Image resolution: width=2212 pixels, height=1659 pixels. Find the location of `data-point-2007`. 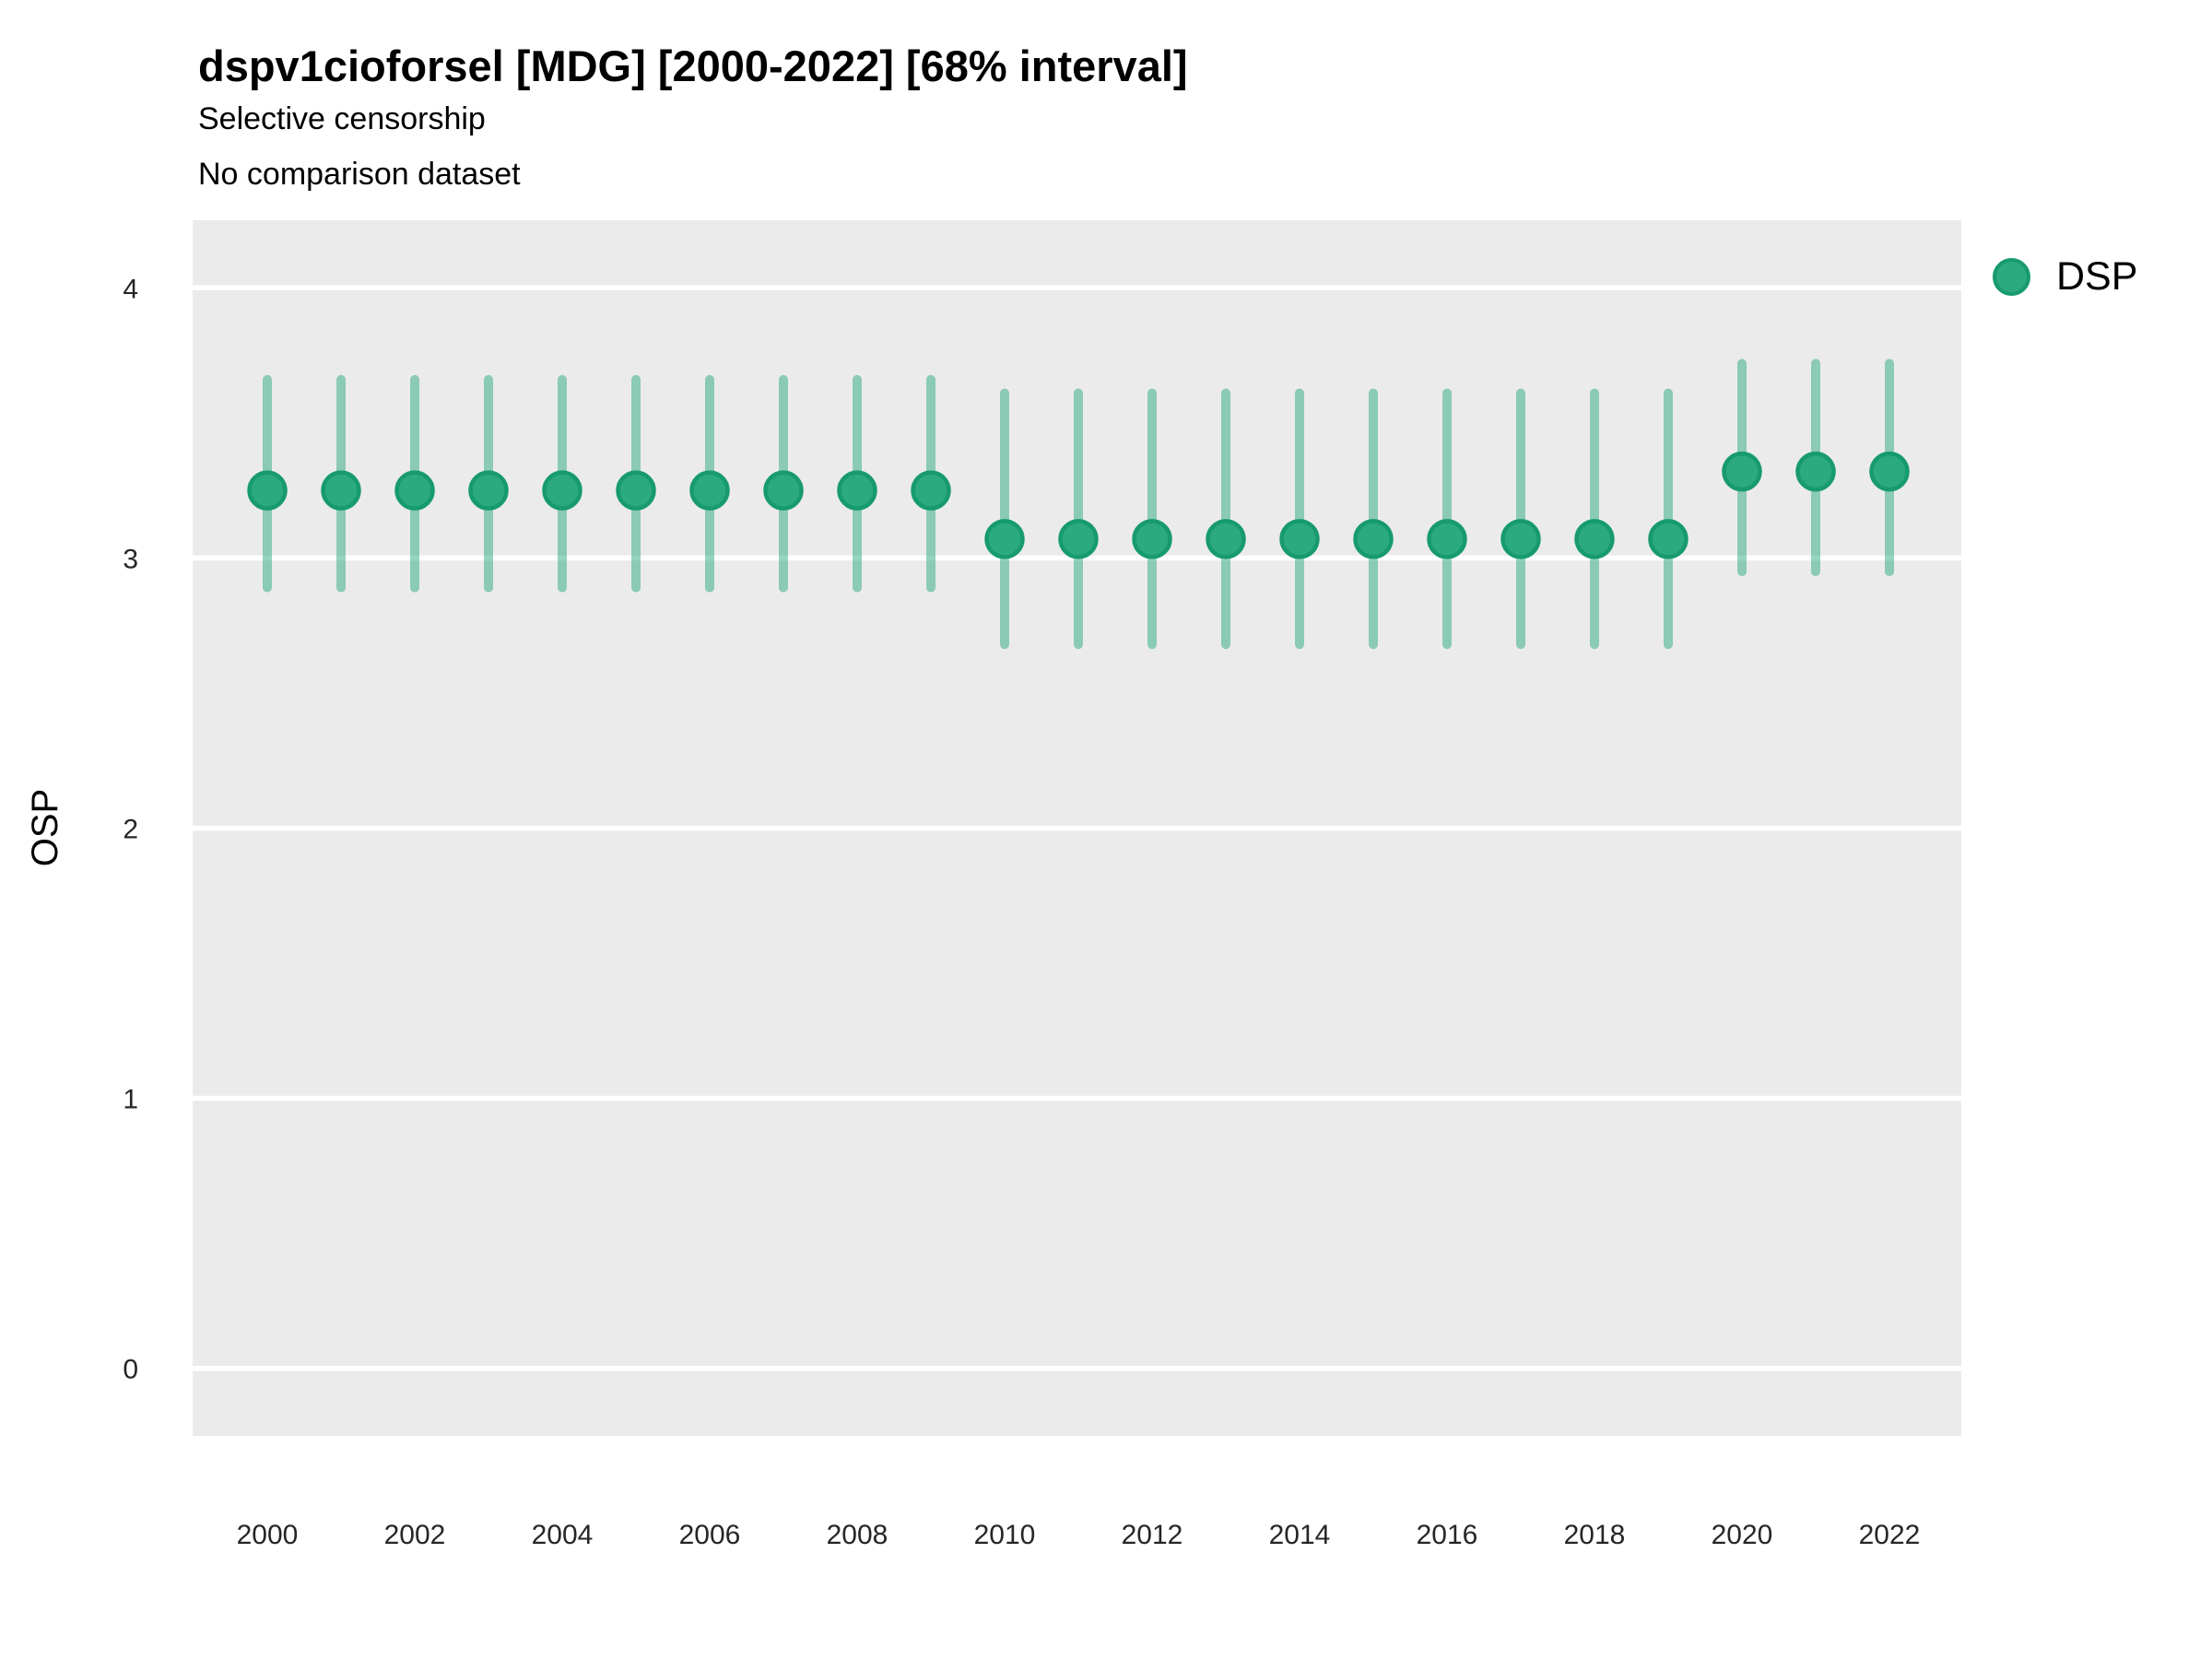

data-point-2007 is located at coordinates (783, 490).